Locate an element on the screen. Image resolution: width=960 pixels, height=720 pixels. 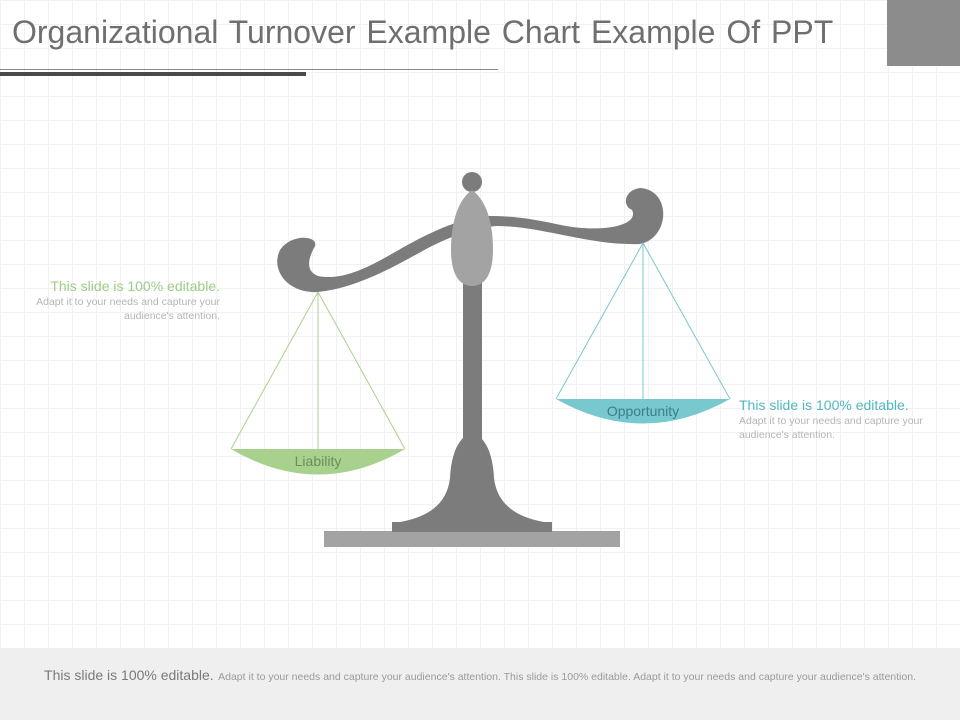
left-note-heading: This slide is 100% editable. is located at coordinates (135, 286).